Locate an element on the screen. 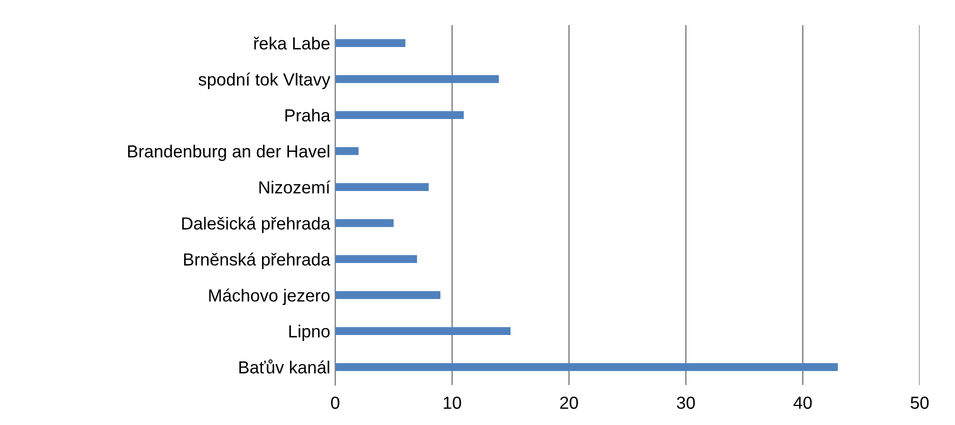  x-tick-label: 0 is located at coordinates (335, 402).